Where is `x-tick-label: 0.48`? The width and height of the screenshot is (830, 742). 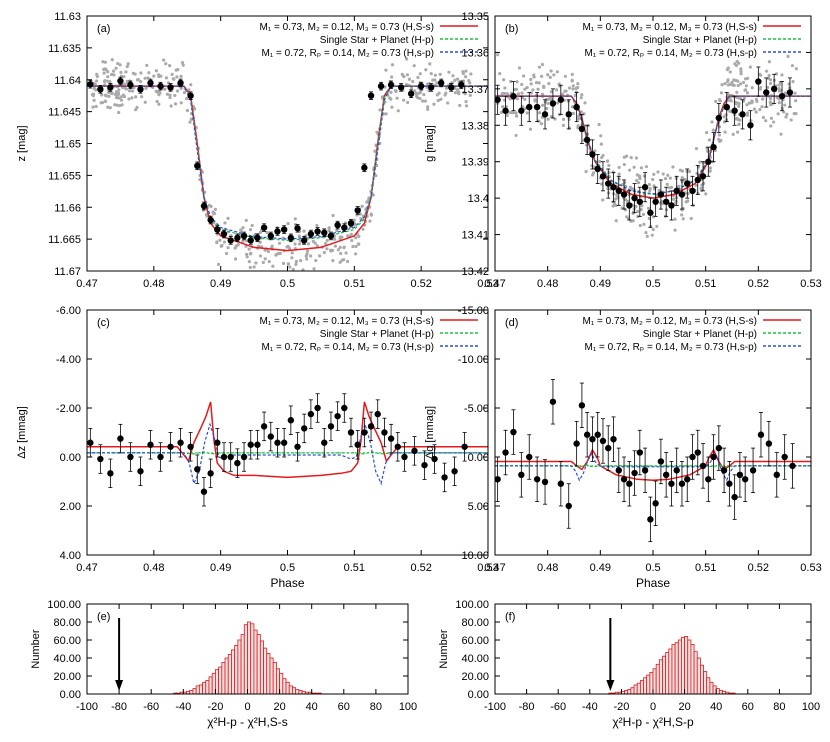 x-tick-label: 0.48 is located at coordinates (153, 568).